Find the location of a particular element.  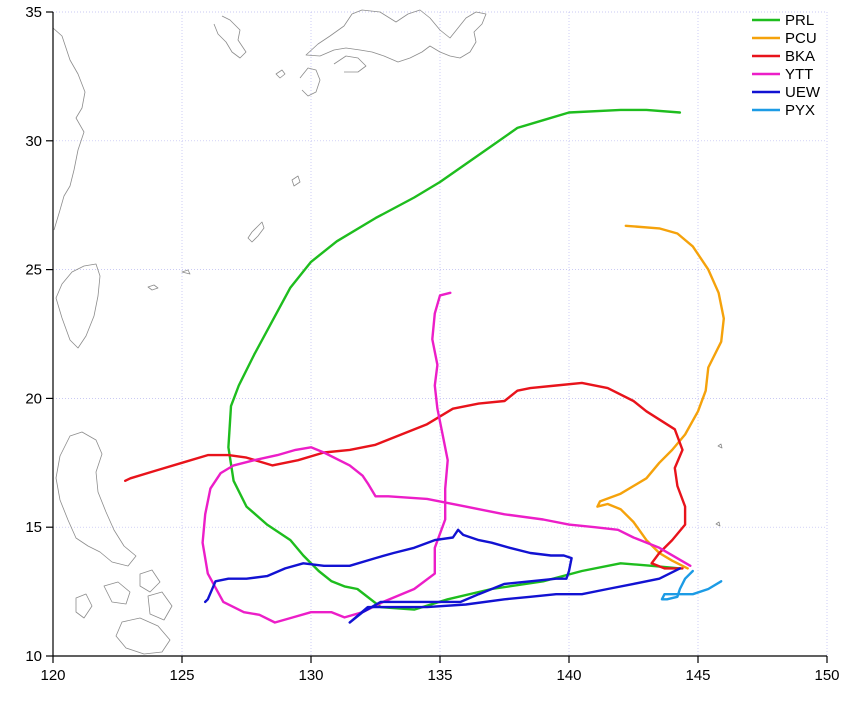

y-tick-label: 20 is located at coordinates (33, 398).